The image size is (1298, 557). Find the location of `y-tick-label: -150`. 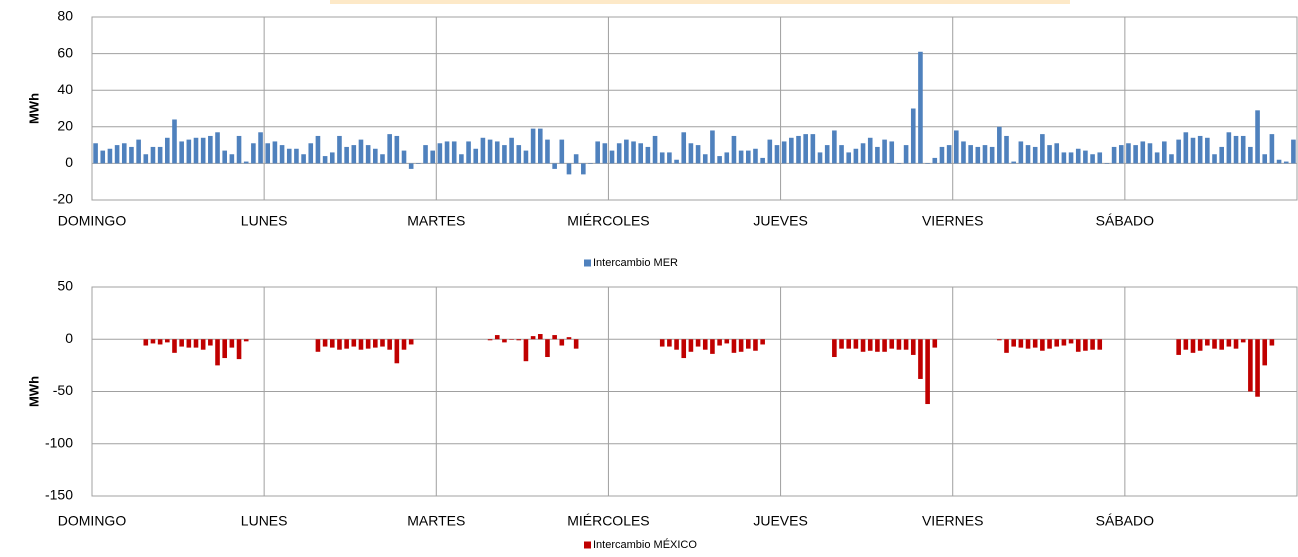

y-tick-label: -150 is located at coordinates (59, 495).